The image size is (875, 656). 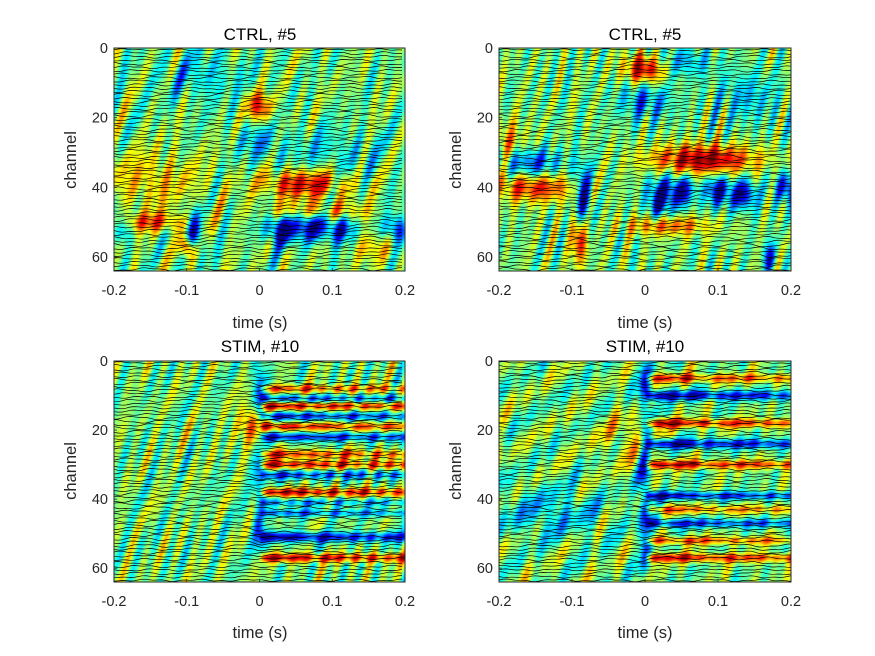 What do you see at coordinates (332, 291) in the screenshot?
I see `x-tick-label: 0.1` at bounding box center [332, 291].